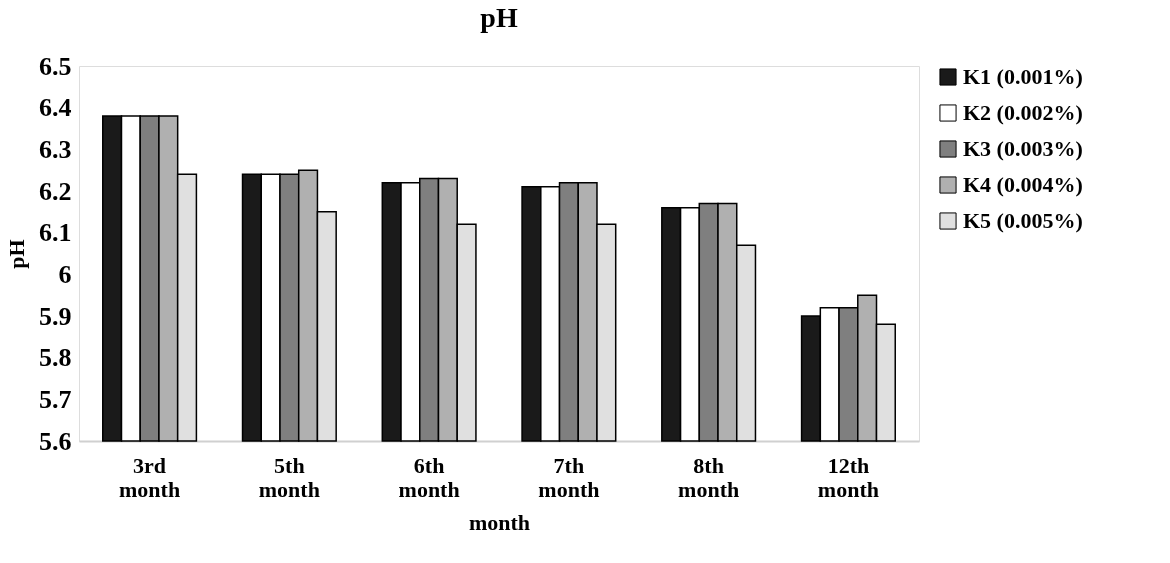 The height and width of the screenshot is (563, 1170). I want to click on y-tick-label: 6, so click(65, 274).